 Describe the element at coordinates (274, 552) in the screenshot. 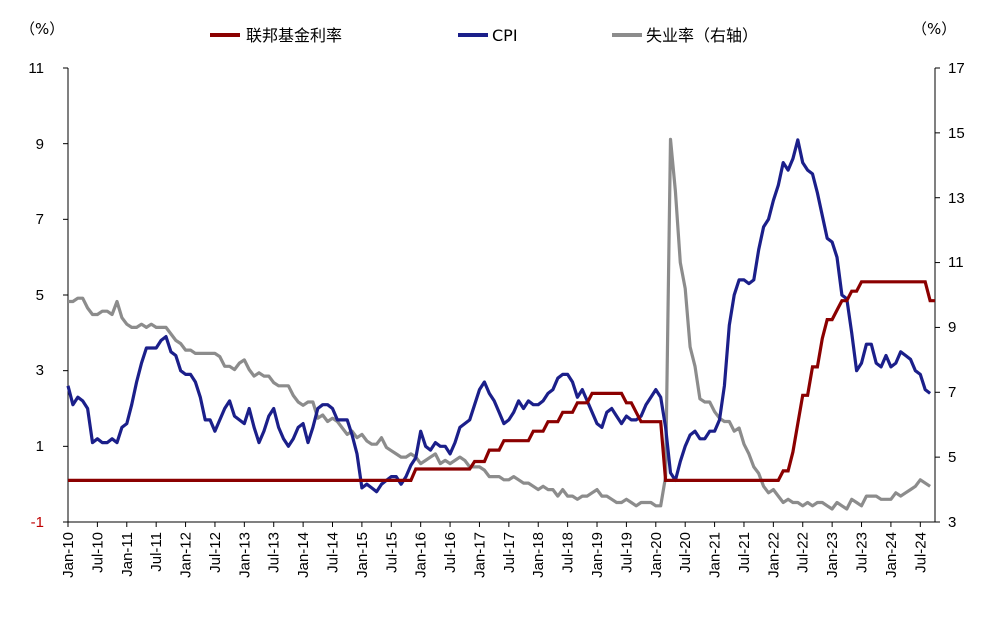

I see `x-tick-label: Jul-13` at that location.